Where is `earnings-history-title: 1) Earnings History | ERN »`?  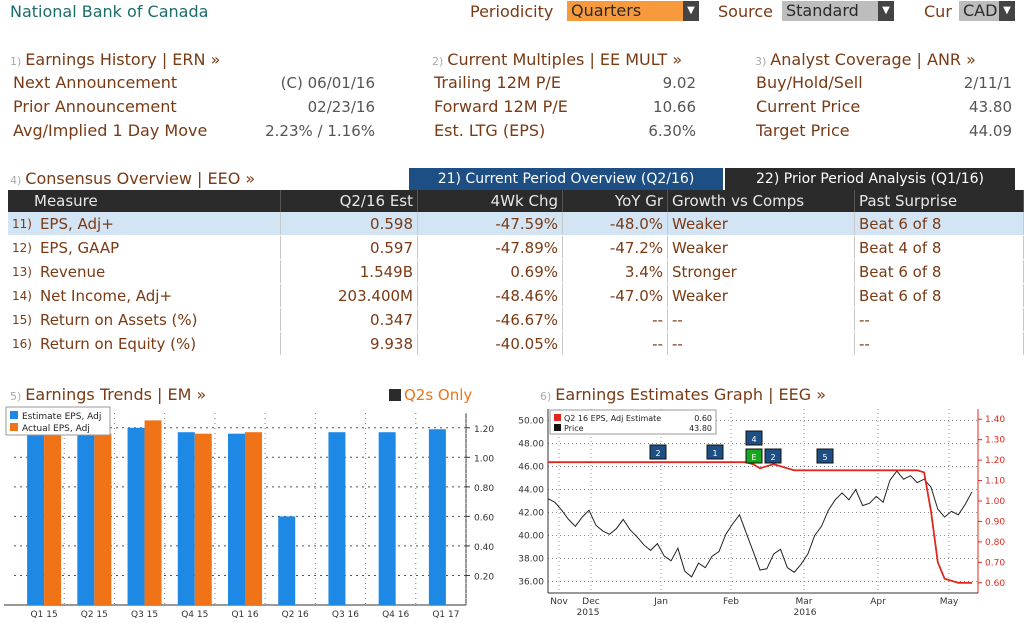 earnings-history-title: 1) Earnings History | ERN » is located at coordinates (115, 59).